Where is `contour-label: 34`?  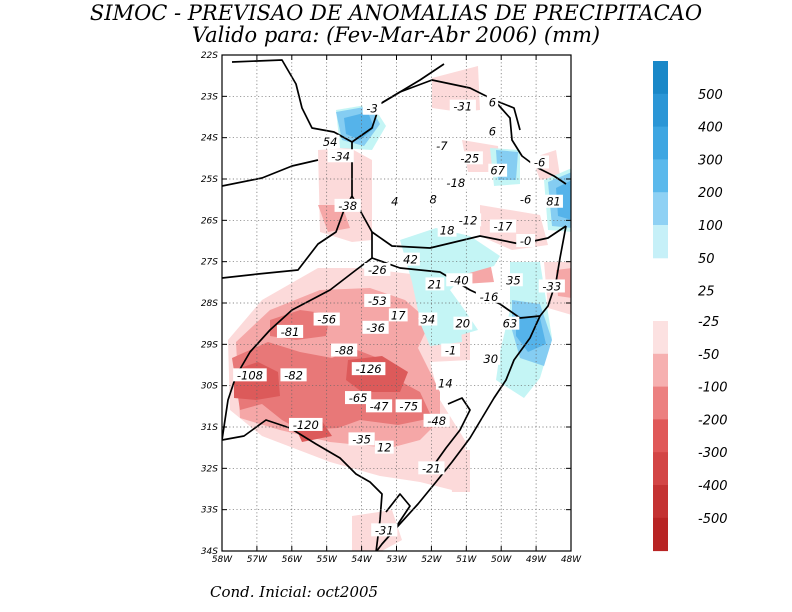
contour-label: 34 is located at coordinates (428, 320).